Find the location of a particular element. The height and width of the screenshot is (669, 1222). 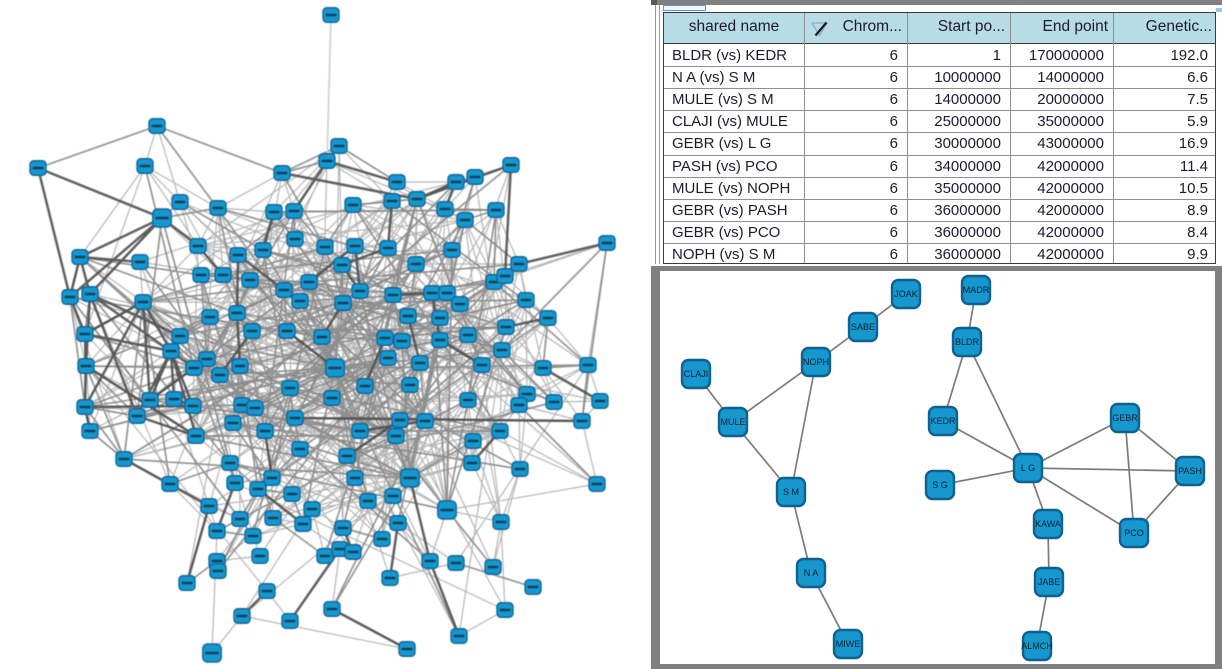

svg-text: CLAJI is located at coordinates (696, 374).